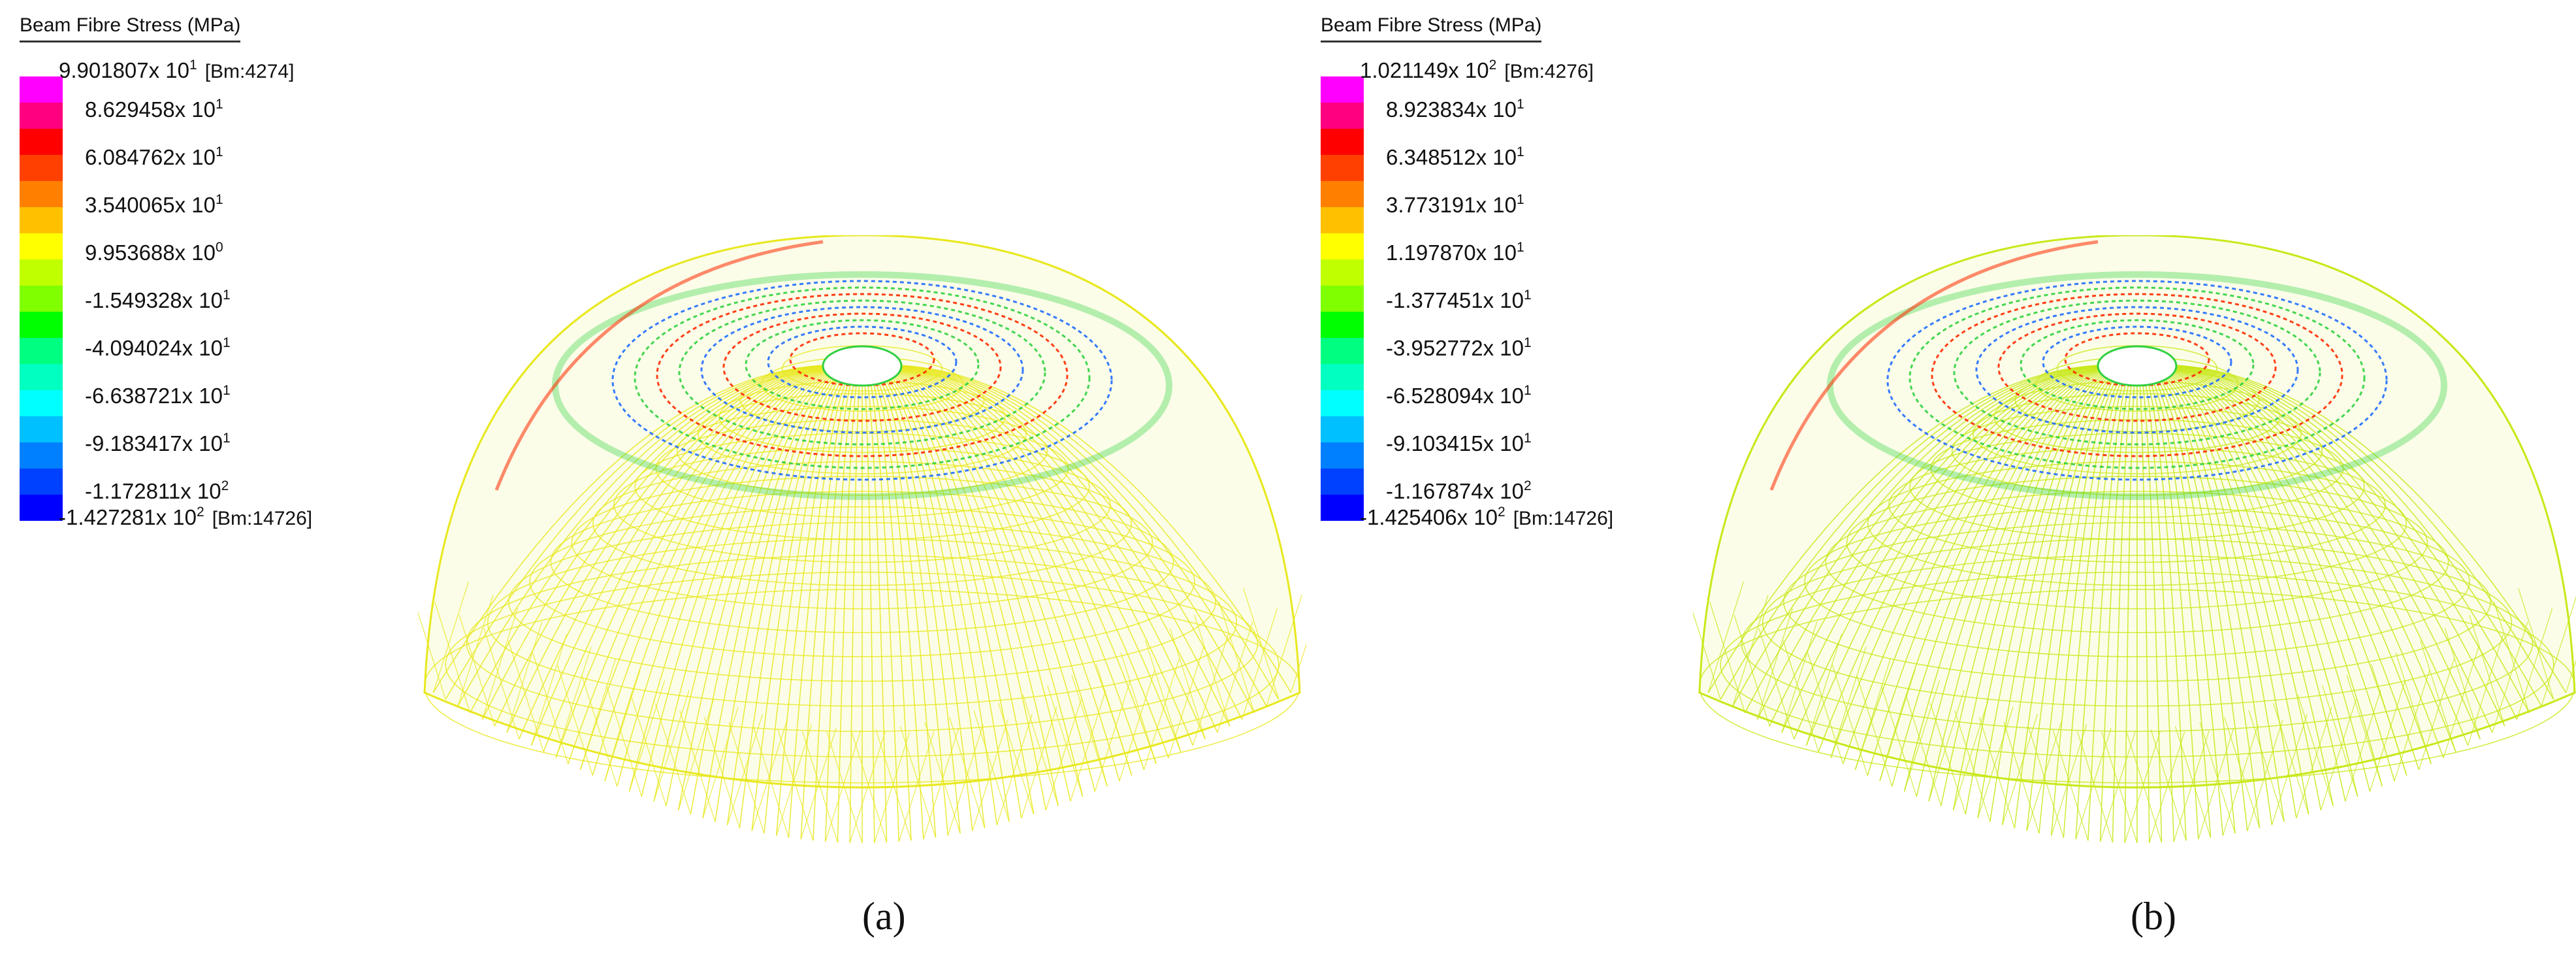  What do you see at coordinates (1455, 204) in the screenshot?
I see `legend-tick-label: 3.773191x 101` at bounding box center [1455, 204].